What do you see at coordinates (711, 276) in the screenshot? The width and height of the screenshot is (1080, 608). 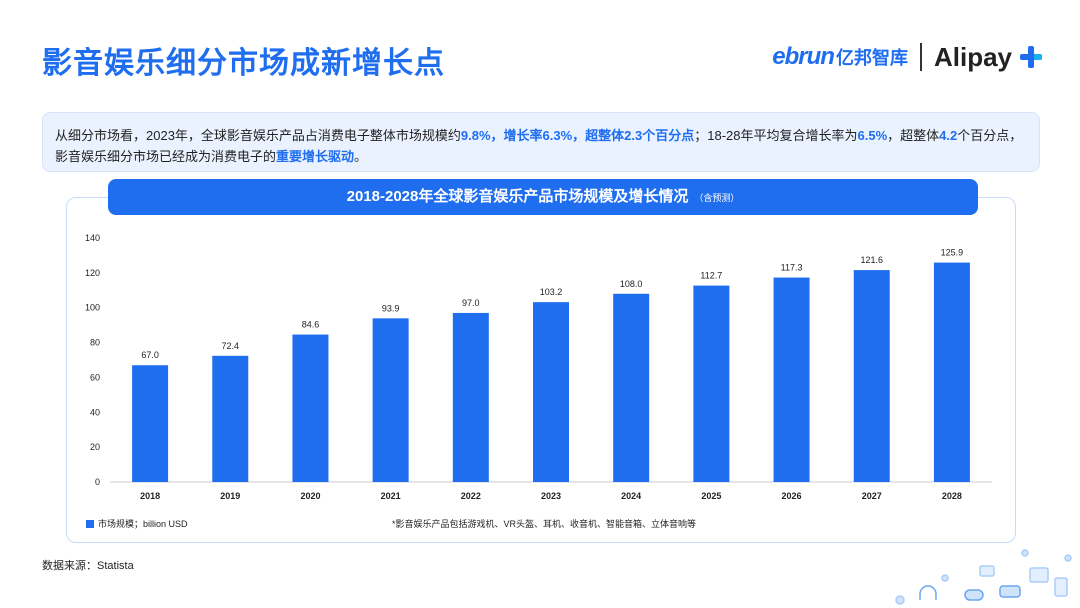 I see `data-label: 112.7` at bounding box center [711, 276].